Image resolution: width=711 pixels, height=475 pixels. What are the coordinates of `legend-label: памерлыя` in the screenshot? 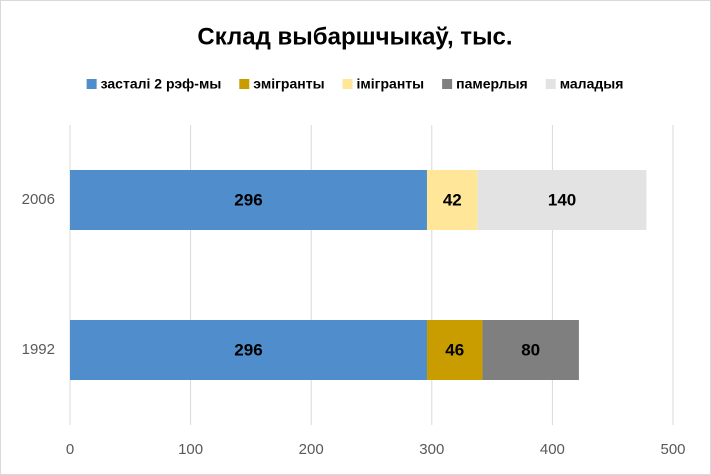 It's located at (492, 84).